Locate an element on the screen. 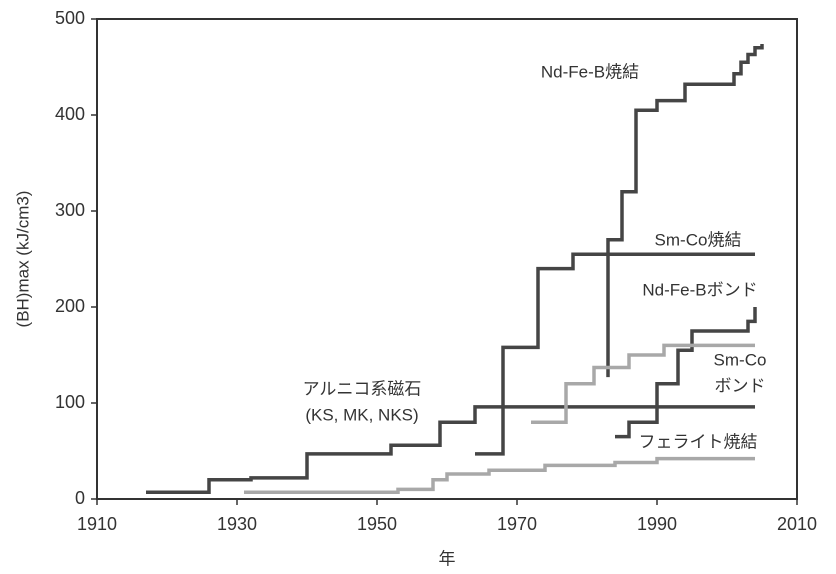  annotation: フェライト焼結 is located at coordinates (698, 441).